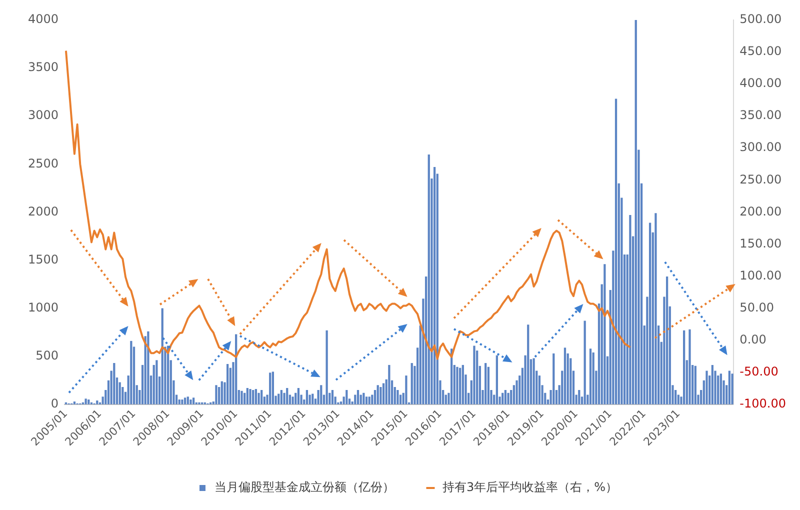 Image resolution: width=800 pixels, height=510 pixels. I want to click on y-tick-label: 1500, so click(43, 259).